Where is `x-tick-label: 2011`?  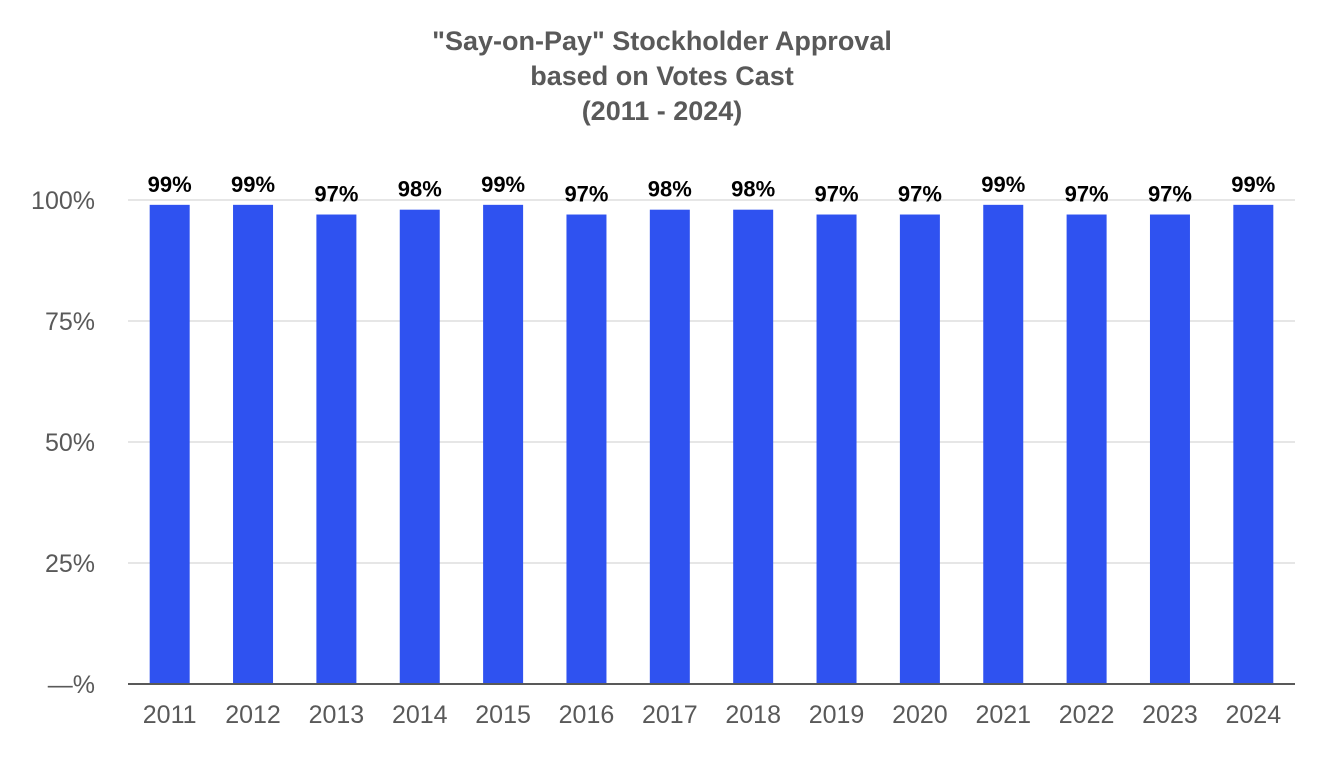 x-tick-label: 2011 is located at coordinates (170, 715).